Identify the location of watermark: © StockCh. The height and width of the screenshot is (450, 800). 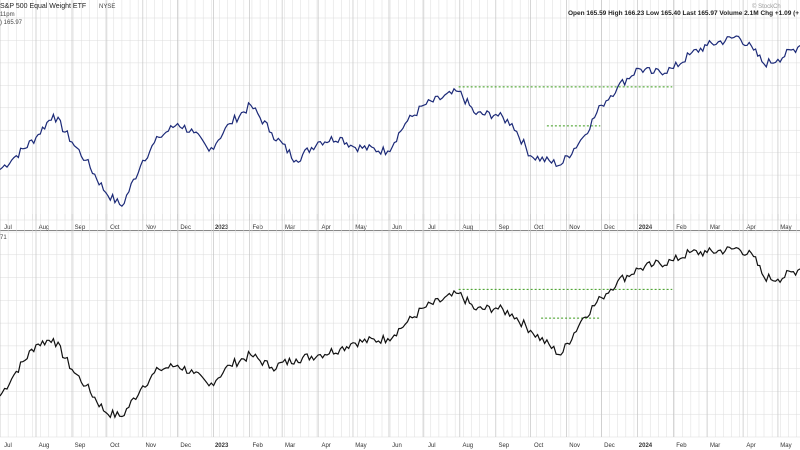
(766, 6).